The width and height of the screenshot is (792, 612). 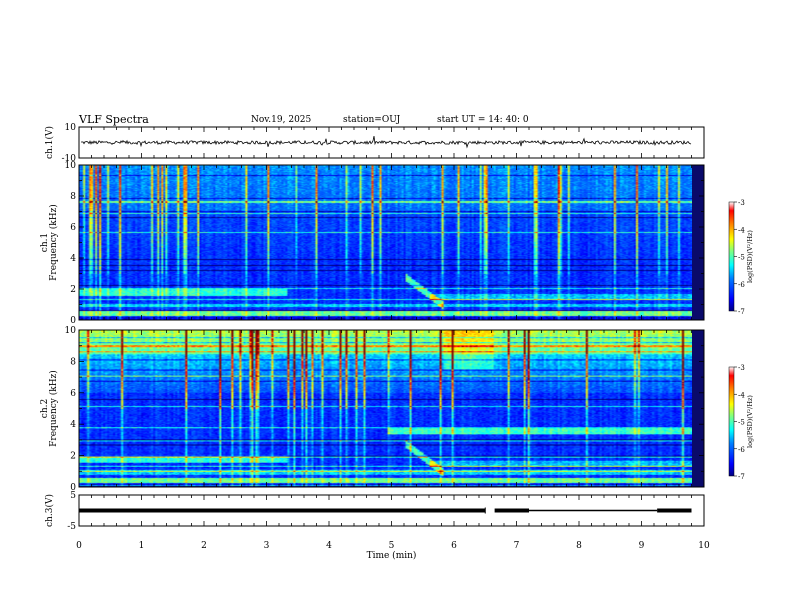 What do you see at coordinates (579, 546) in the screenshot?
I see `x-tick-label: 8` at bounding box center [579, 546].